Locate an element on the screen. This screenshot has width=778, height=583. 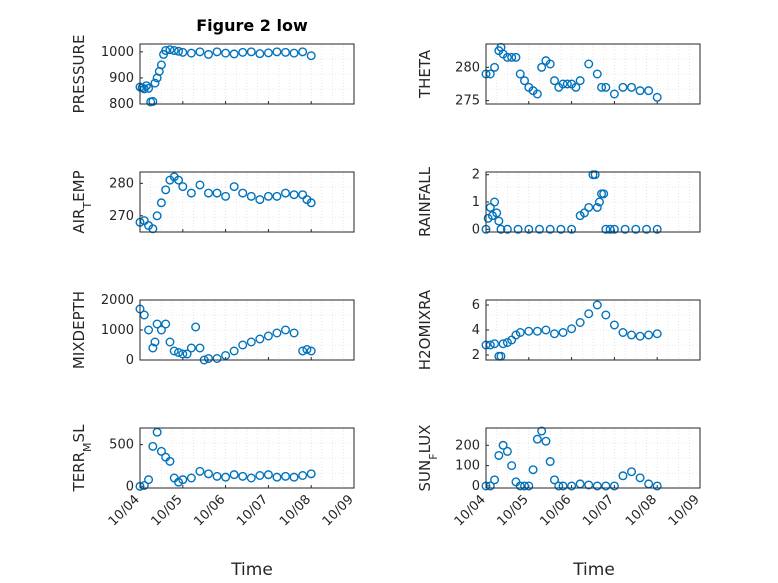
y-tick-label: 4 is located at coordinates (476, 330).